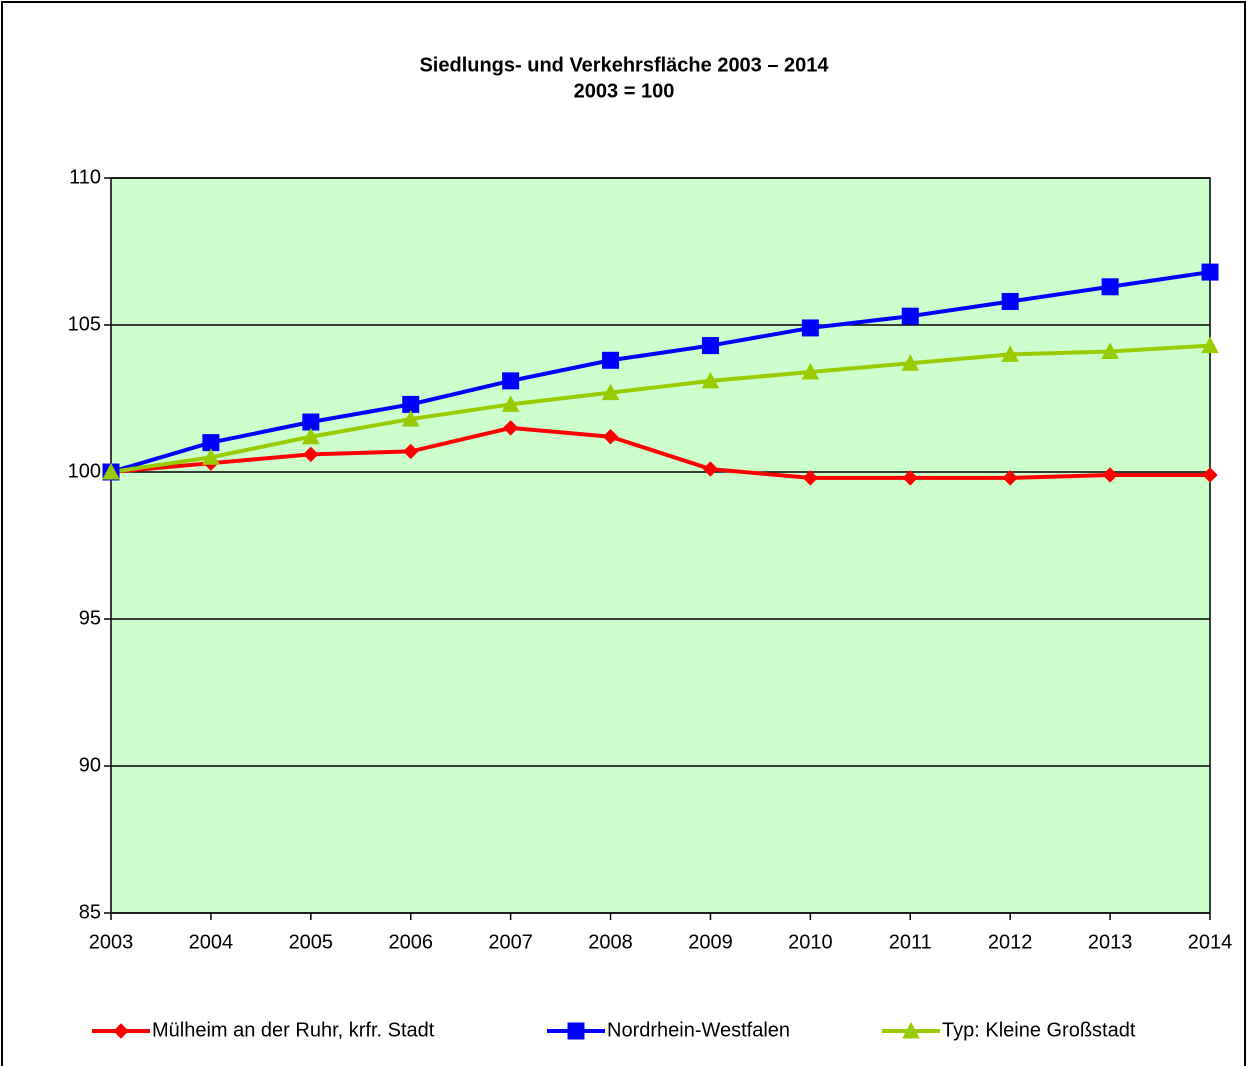 The width and height of the screenshot is (1247, 1066). What do you see at coordinates (111, 942) in the screenshot?
I see `x-tick-label: 2003` at bounding box center [111, 942].